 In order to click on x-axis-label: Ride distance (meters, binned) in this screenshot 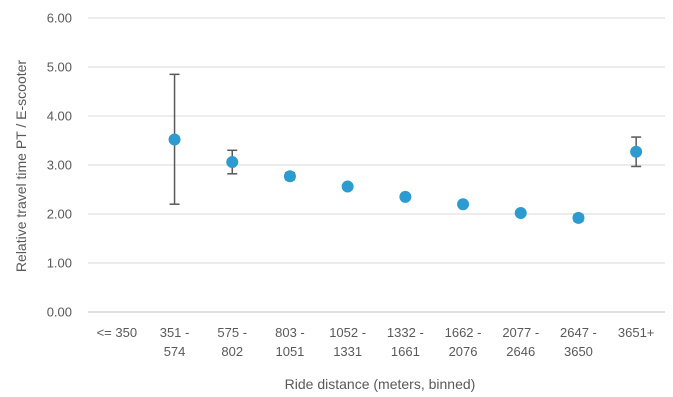, I will do `click(380, 384)`.